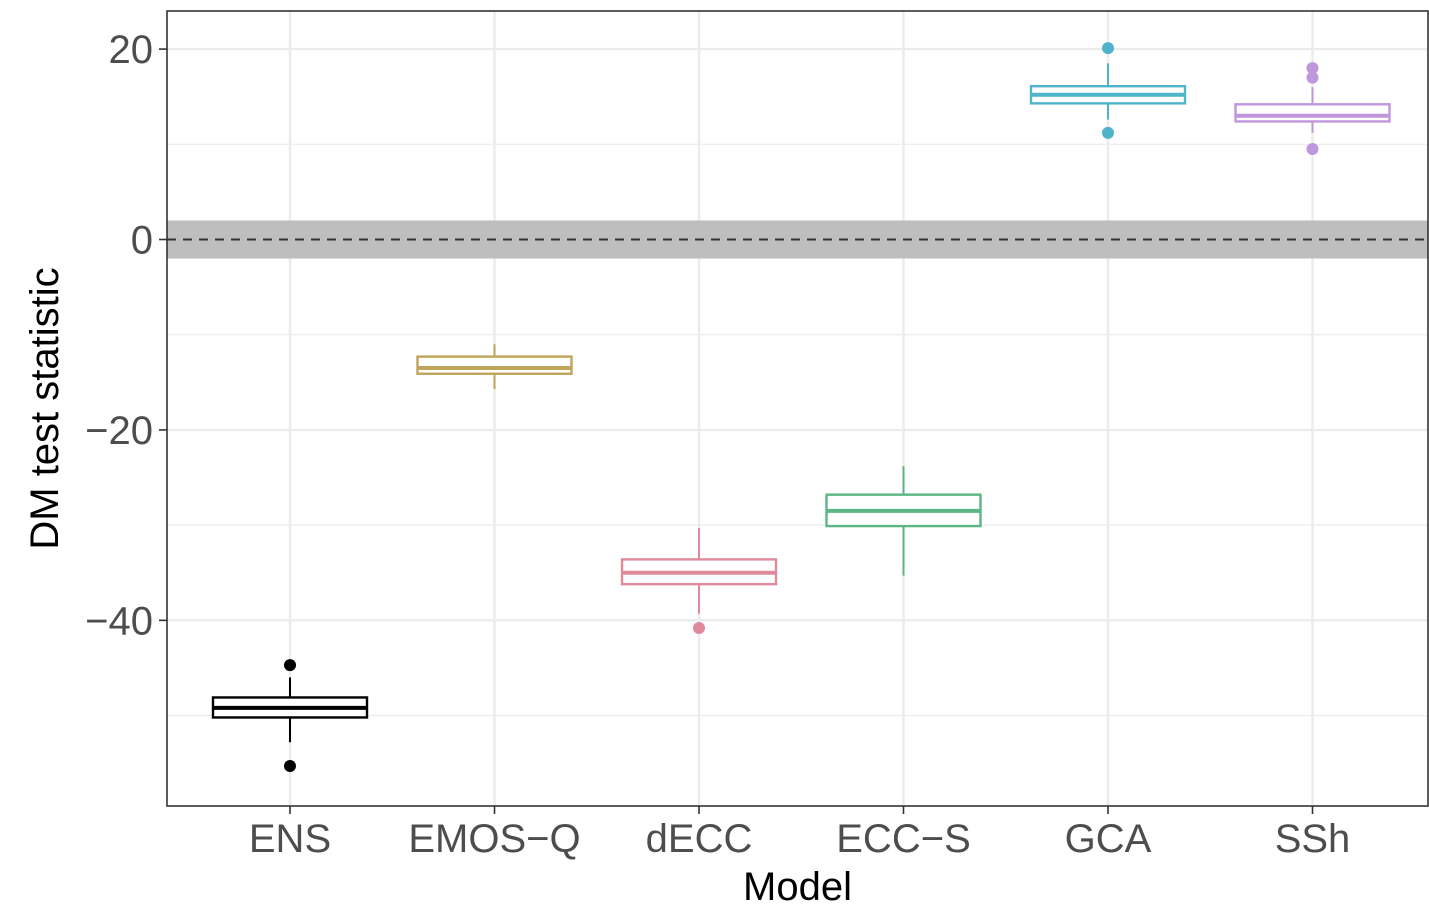 The width and height of the screenshot is (1429, 909). What do you see at coordinates (290, 716) in the screenshot?
I see `box-ens` at bounding box center [290, 716].